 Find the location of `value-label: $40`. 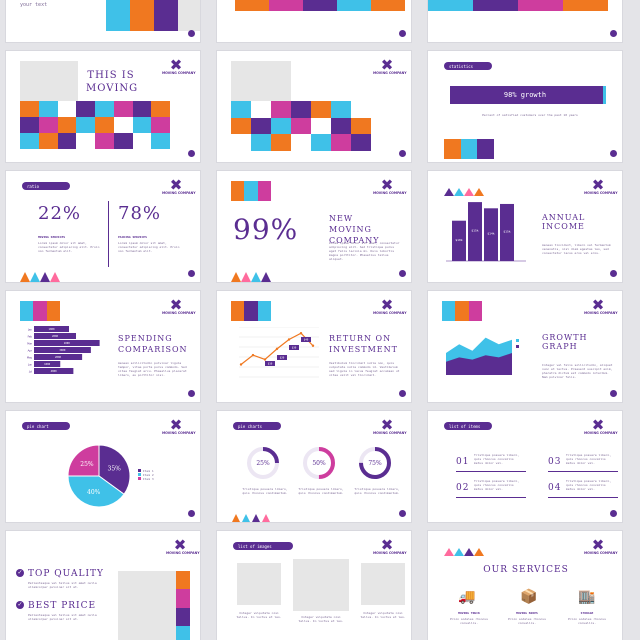

value-label: $40 is located at coordinates (306, 340).